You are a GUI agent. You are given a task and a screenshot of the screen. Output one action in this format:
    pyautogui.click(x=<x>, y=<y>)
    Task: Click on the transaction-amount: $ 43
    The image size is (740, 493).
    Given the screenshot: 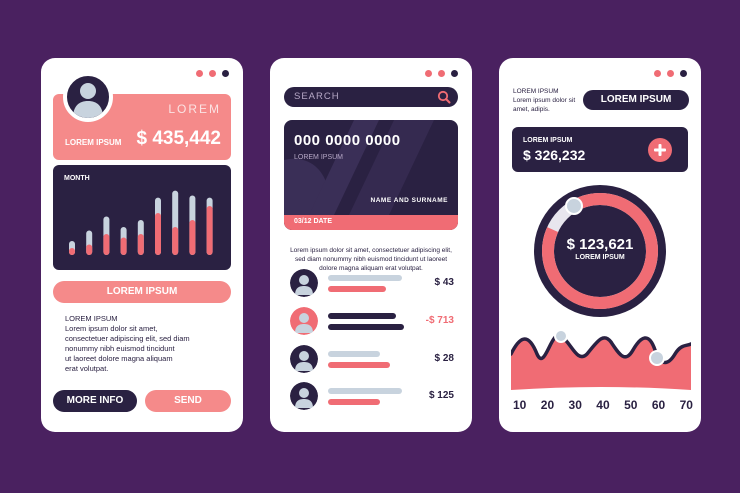 What is the action you would take?
    pyautogui.click(x=444, y=282)
    